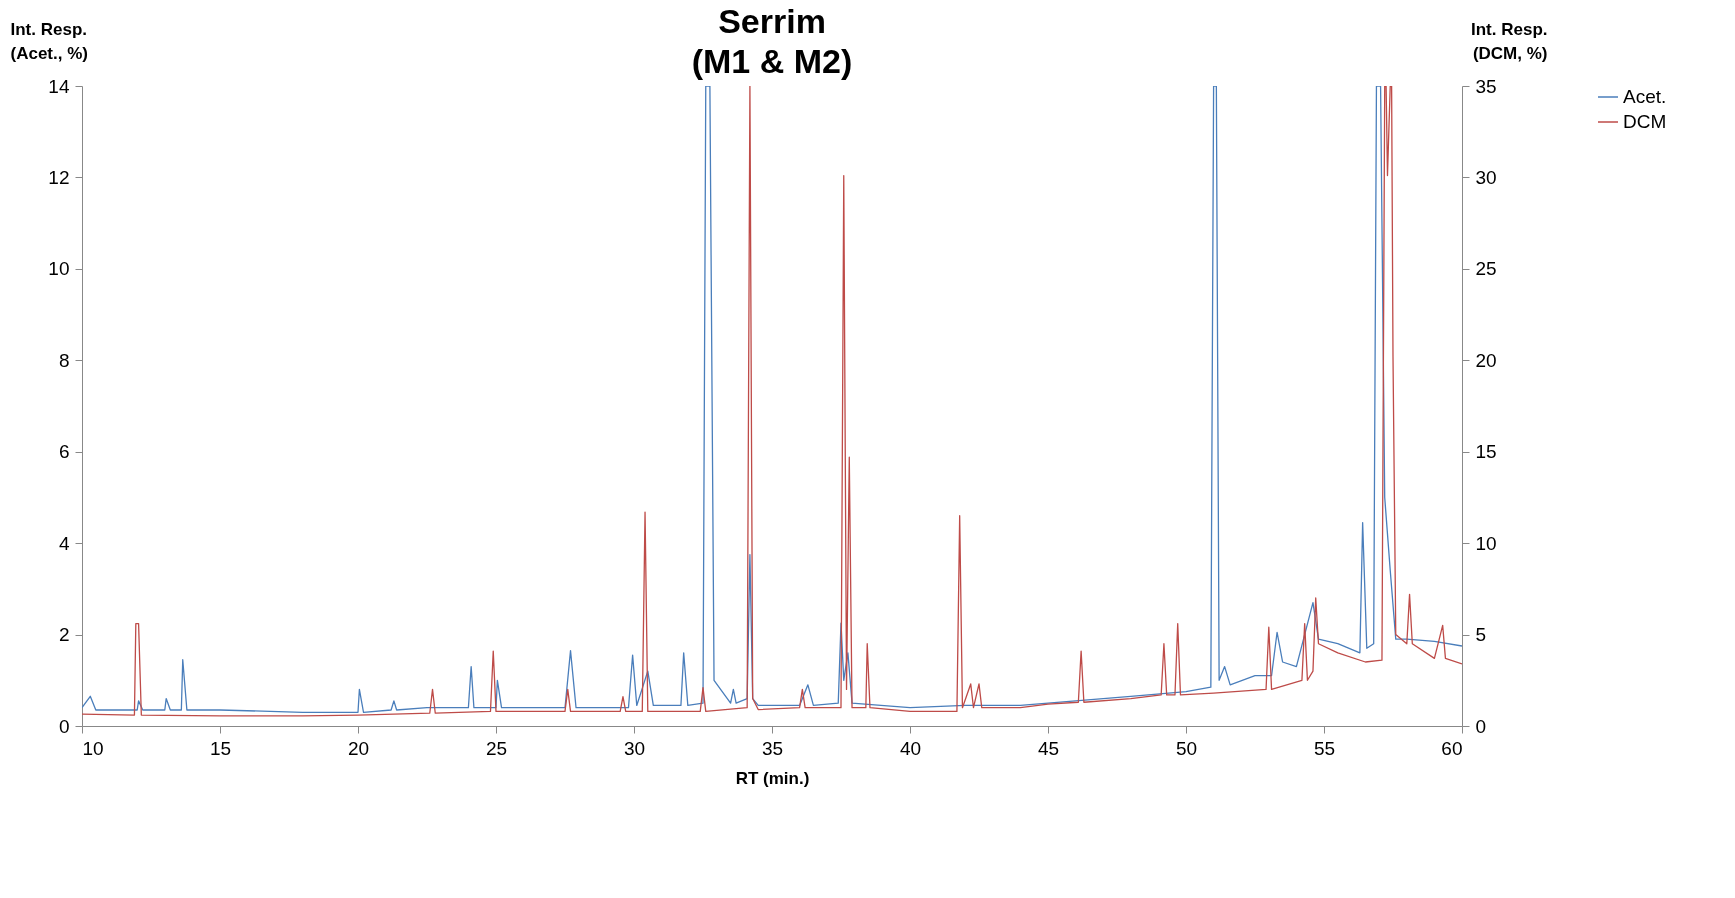 This screenshot has height=898, width=1735. I want to click on y-tick-label: 6, so click(64, 452).